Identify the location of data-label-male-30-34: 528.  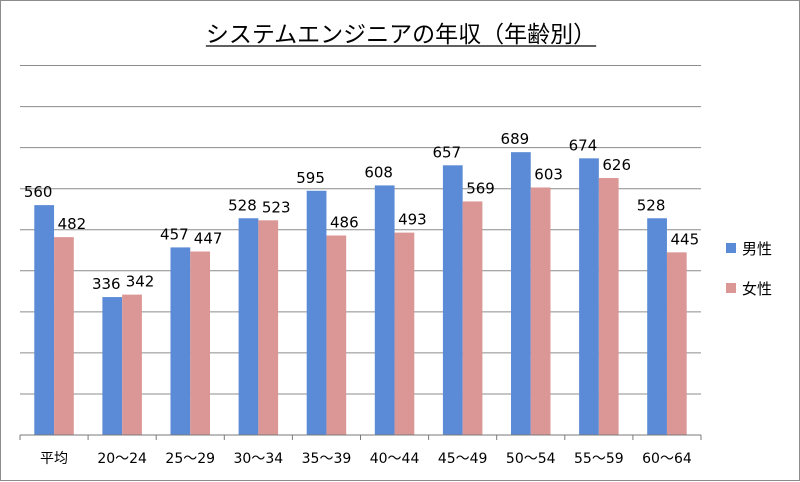
(242, 205).